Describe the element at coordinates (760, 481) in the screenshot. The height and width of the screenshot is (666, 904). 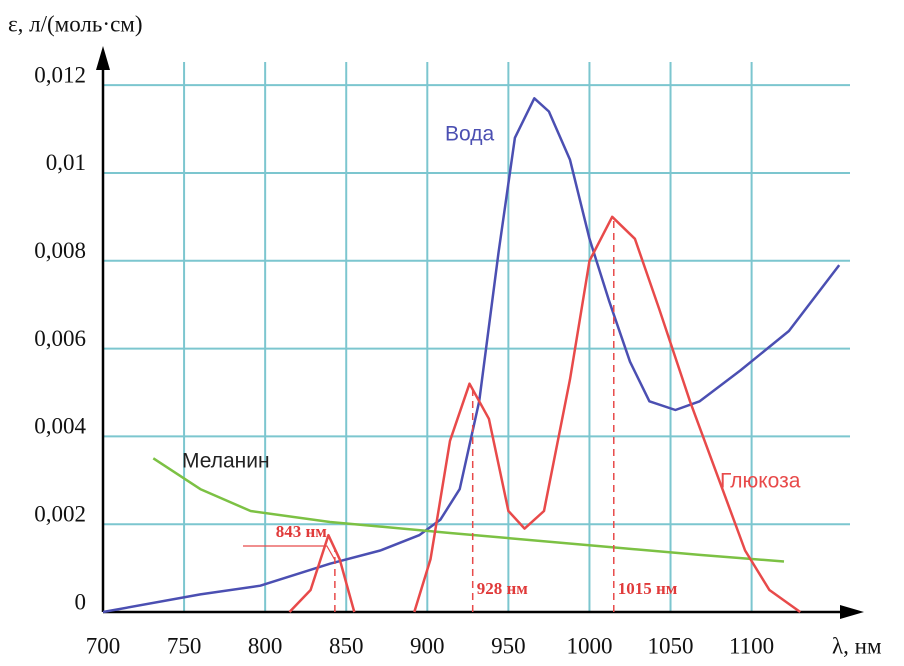
I see `series-label: Глюкоза` at that location.